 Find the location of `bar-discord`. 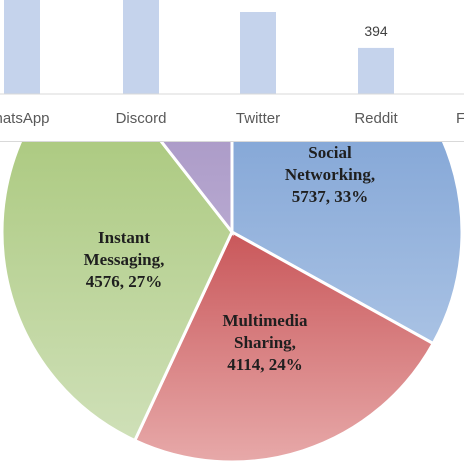

bar-discord is located at coordinates (141, 47).